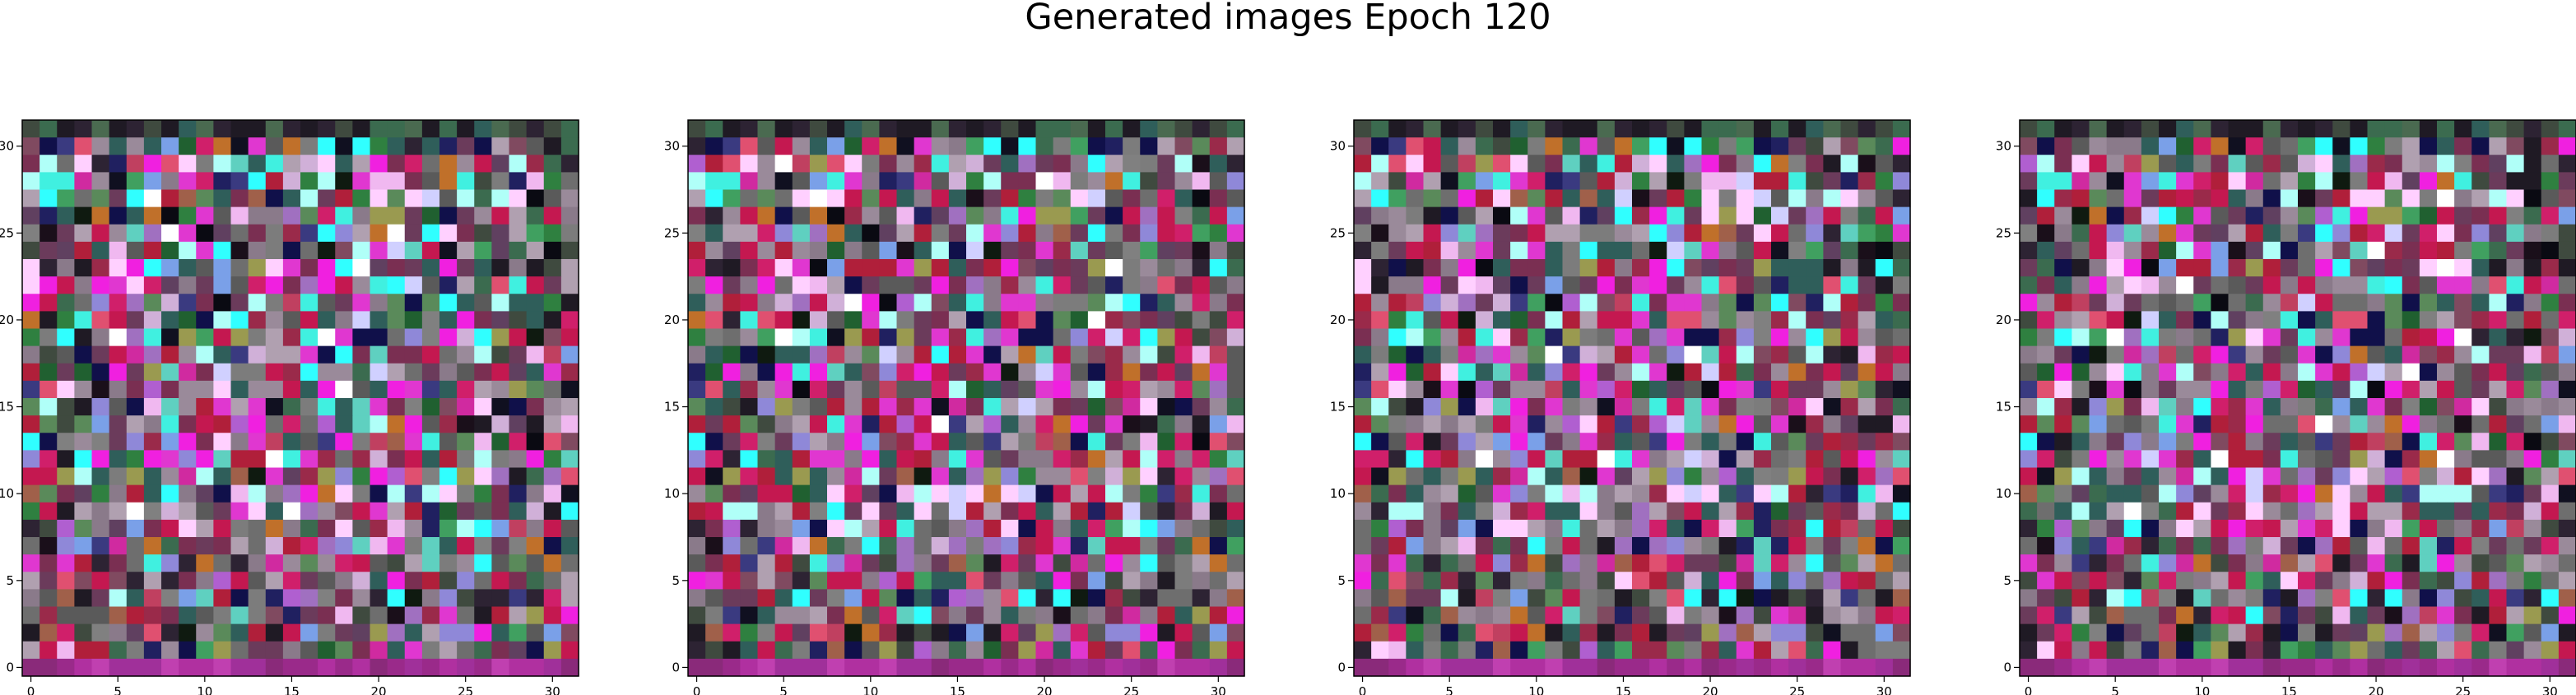 This screenshot has width=2576, height=695. What do you see at coordinates (1045, 689) in the screenshot?
I see `x-tick-label: 20` at bounding box center [1045, 689].